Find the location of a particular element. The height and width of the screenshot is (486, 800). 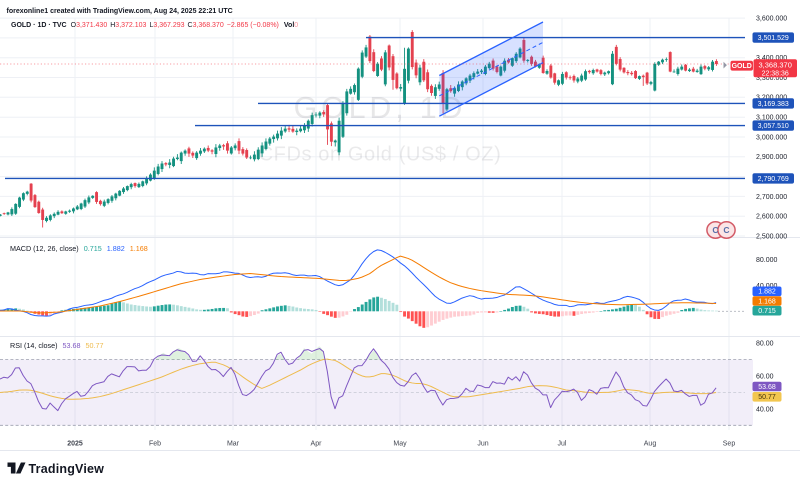

svg-text: Jul is located at coordinates (562, 443).